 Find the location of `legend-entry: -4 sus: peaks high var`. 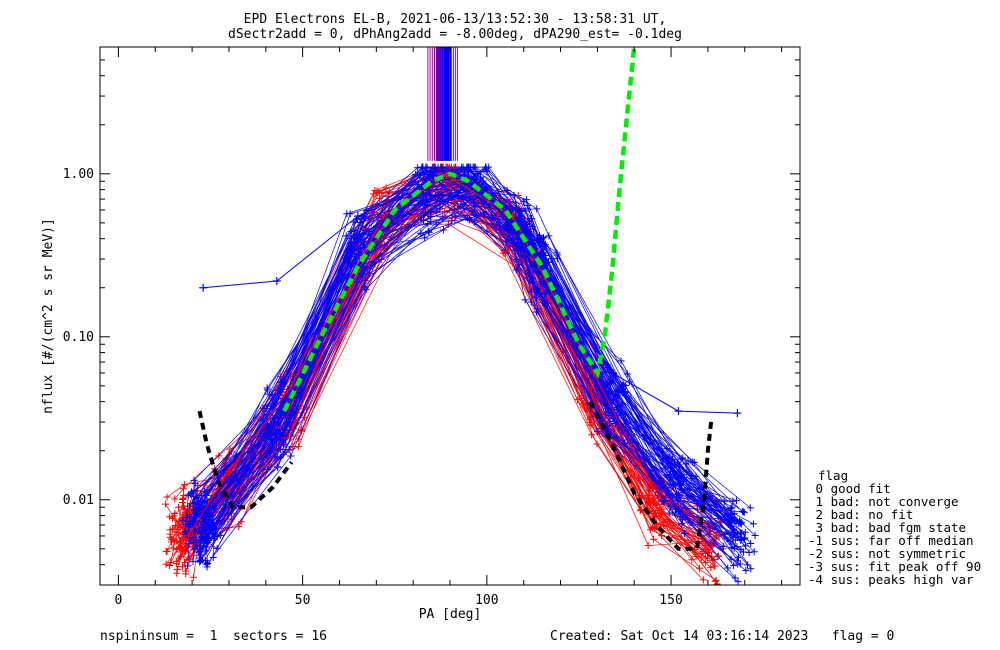

legend-entry: -4 sus: peaks high var is located at coordinates (891, 579).